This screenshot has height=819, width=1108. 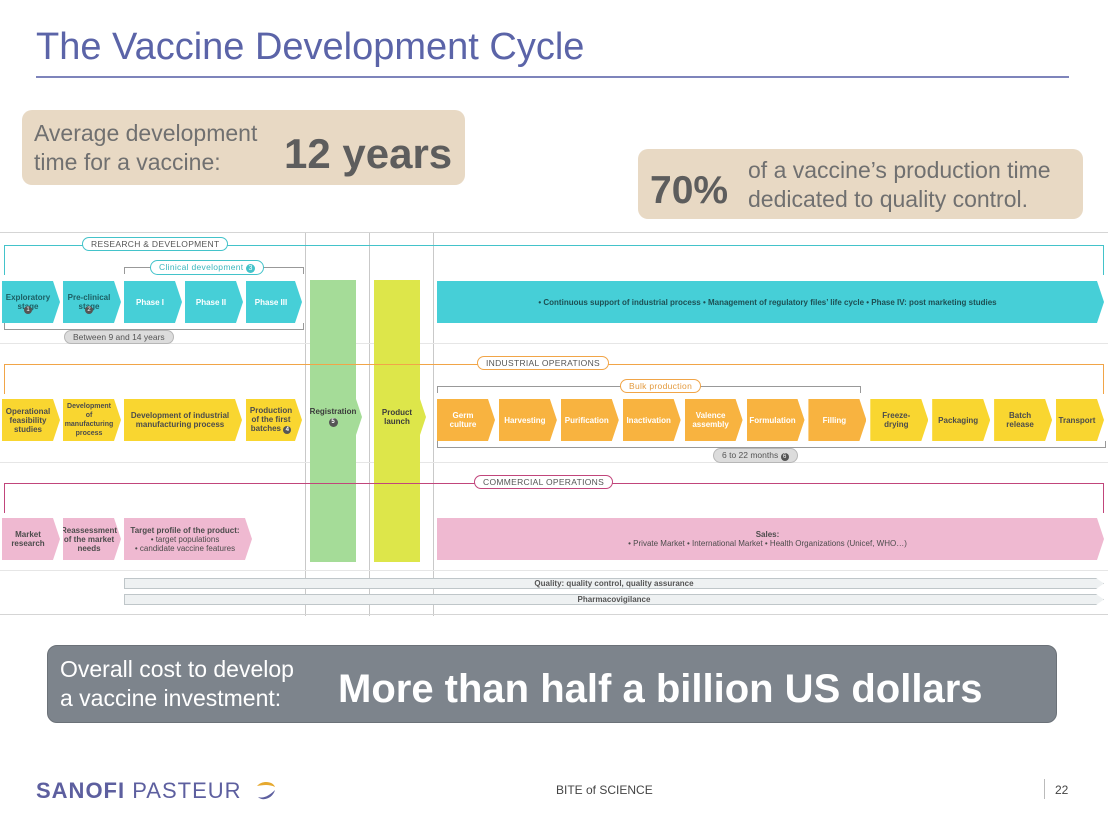 I want to click on bulk-production-label: Bulk production, so click(x=661, y=386).